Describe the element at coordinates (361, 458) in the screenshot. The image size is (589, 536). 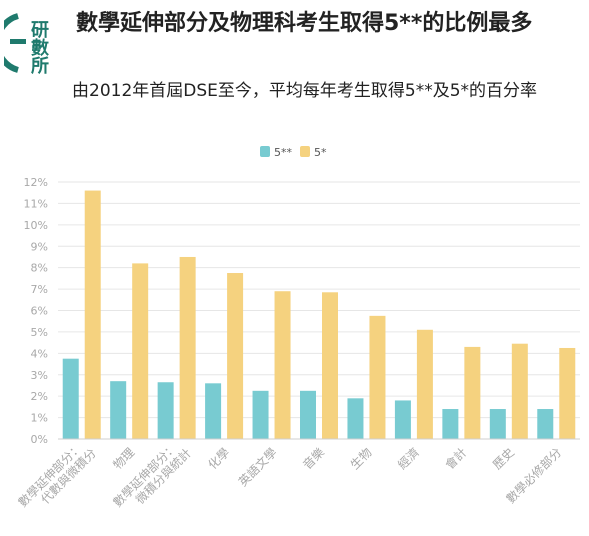
I see `x-tick-label: 生物` at that location.